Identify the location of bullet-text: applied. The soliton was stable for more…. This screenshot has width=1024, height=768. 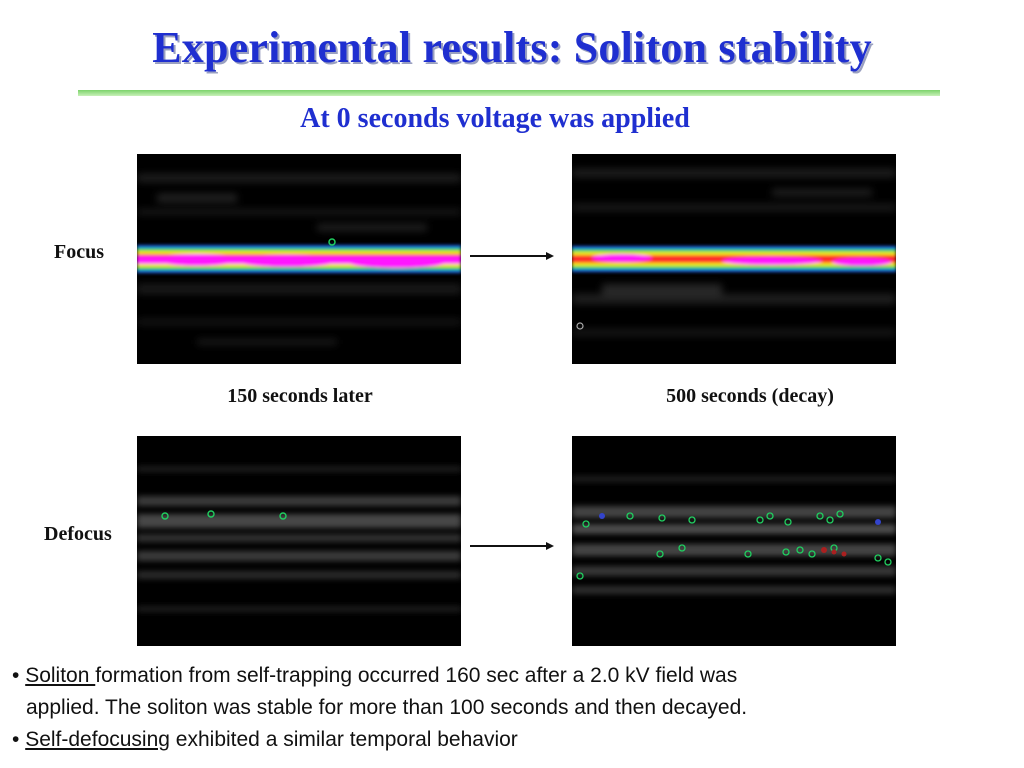
(387, 707).